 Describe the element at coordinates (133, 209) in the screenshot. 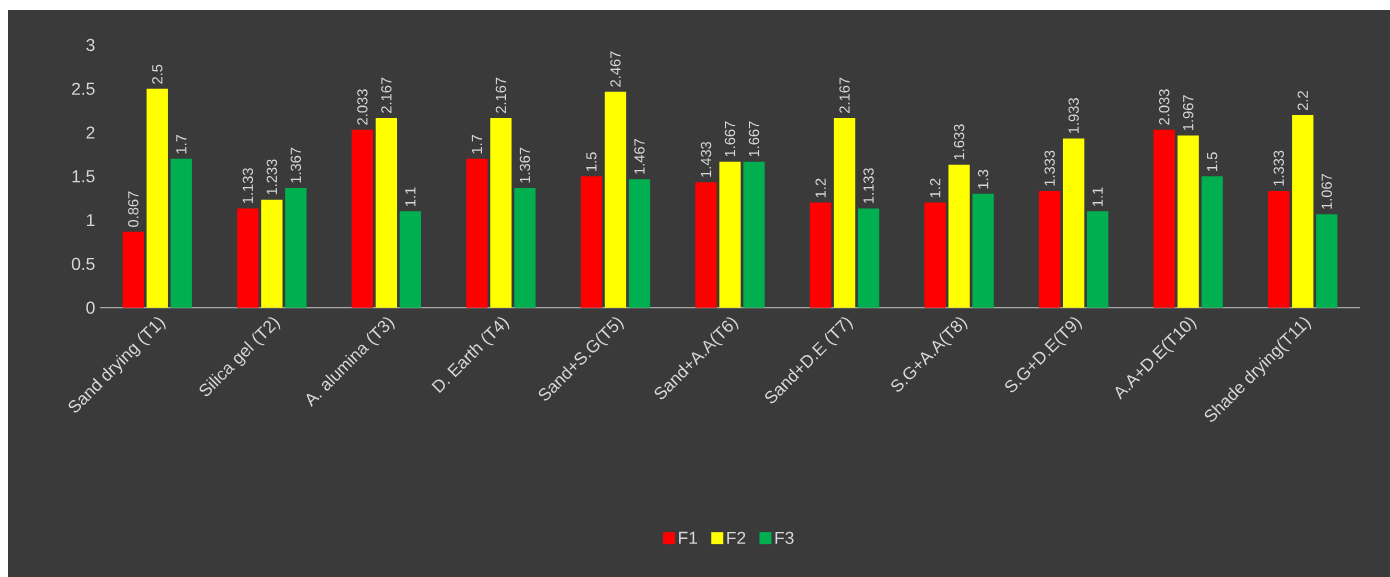

I see `data-label: 0.867` at that location.